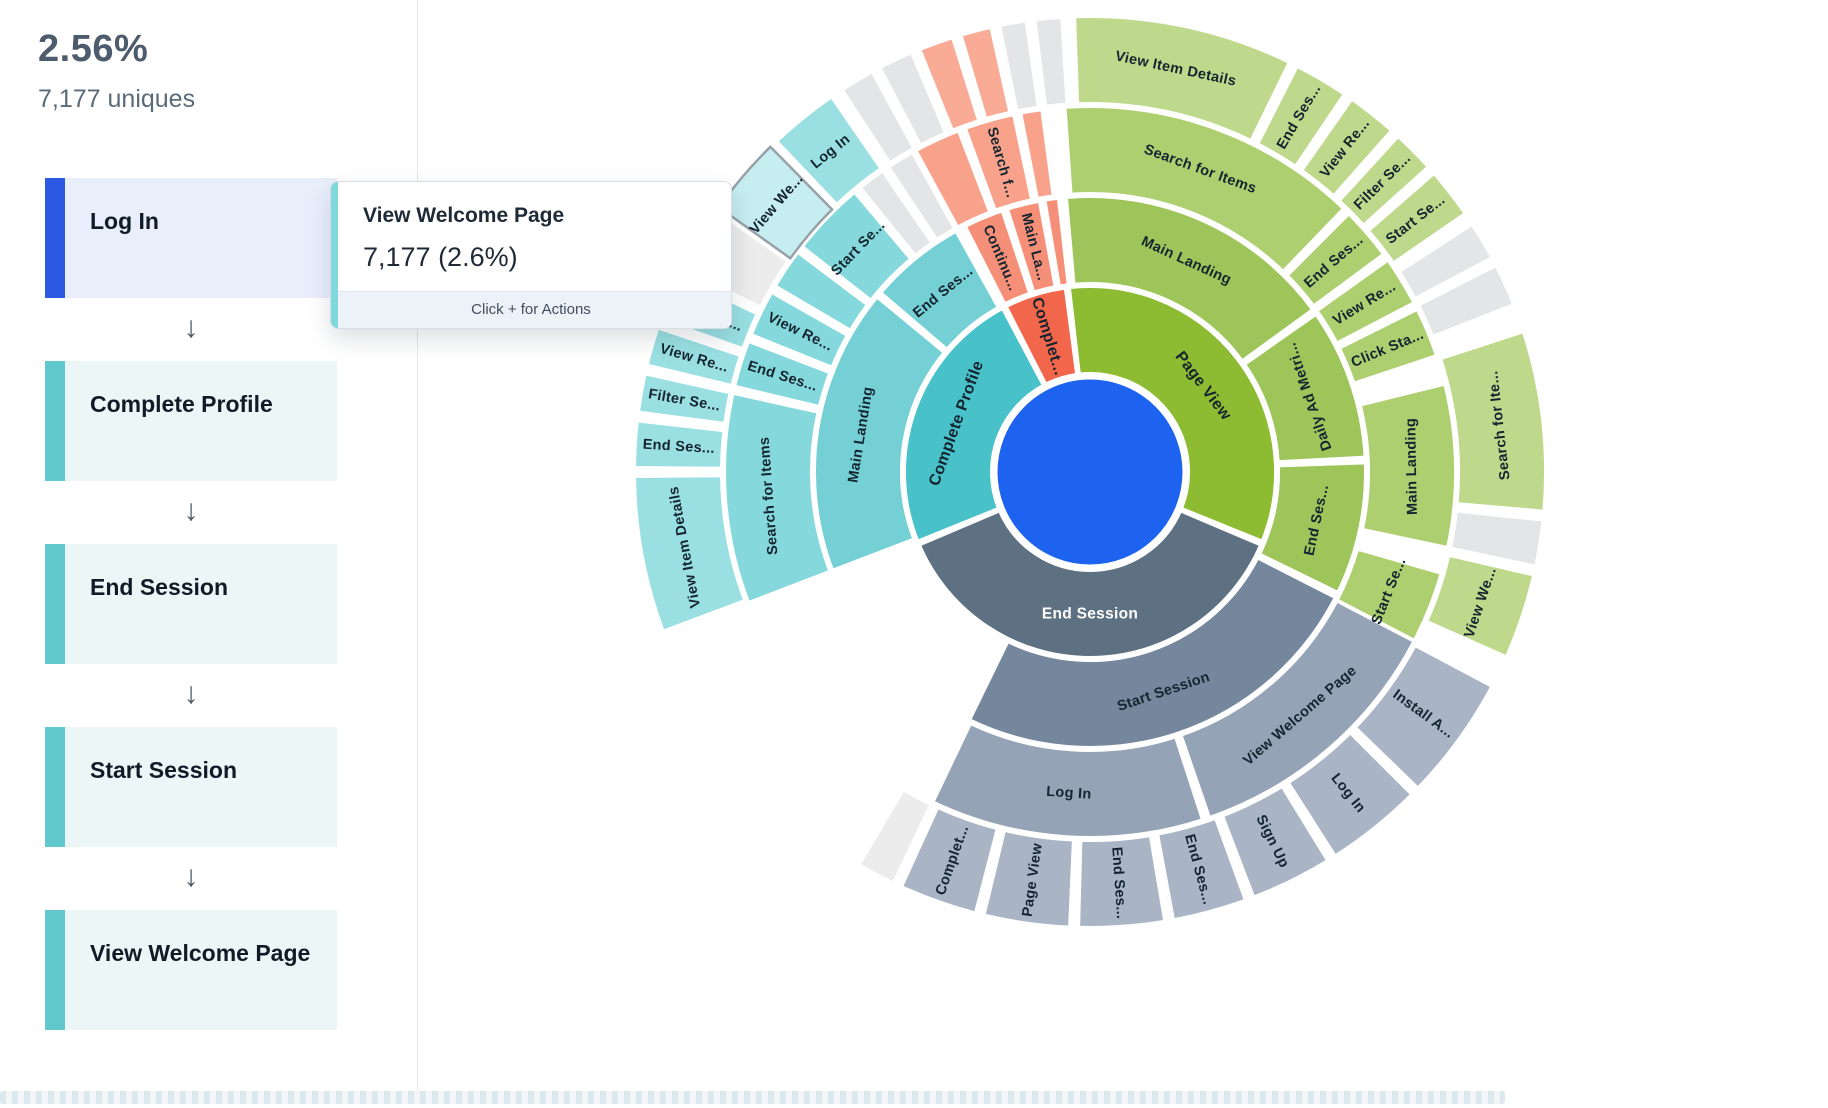  Describe the element at coordinates (201, 787) in the screenshot. I see `funnel-step-body: Start Session` at that location.